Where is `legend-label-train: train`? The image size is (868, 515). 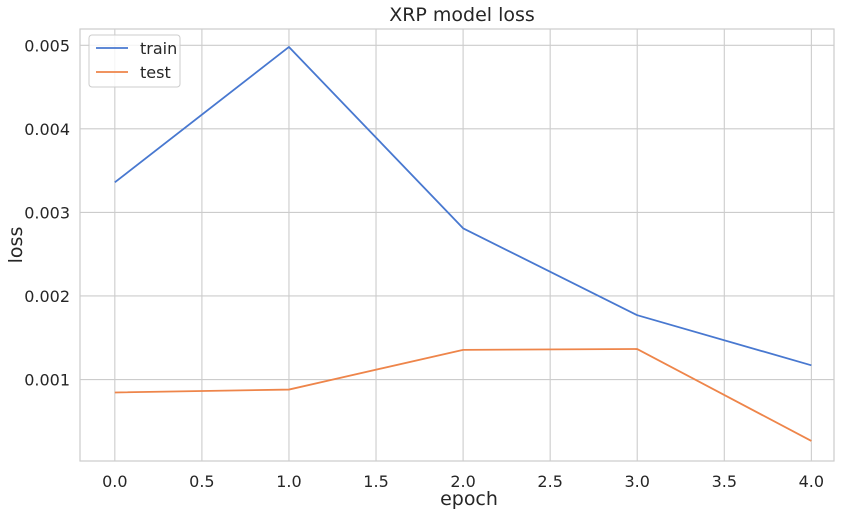
legend-label-train: train is located at coordinates (158, 48).